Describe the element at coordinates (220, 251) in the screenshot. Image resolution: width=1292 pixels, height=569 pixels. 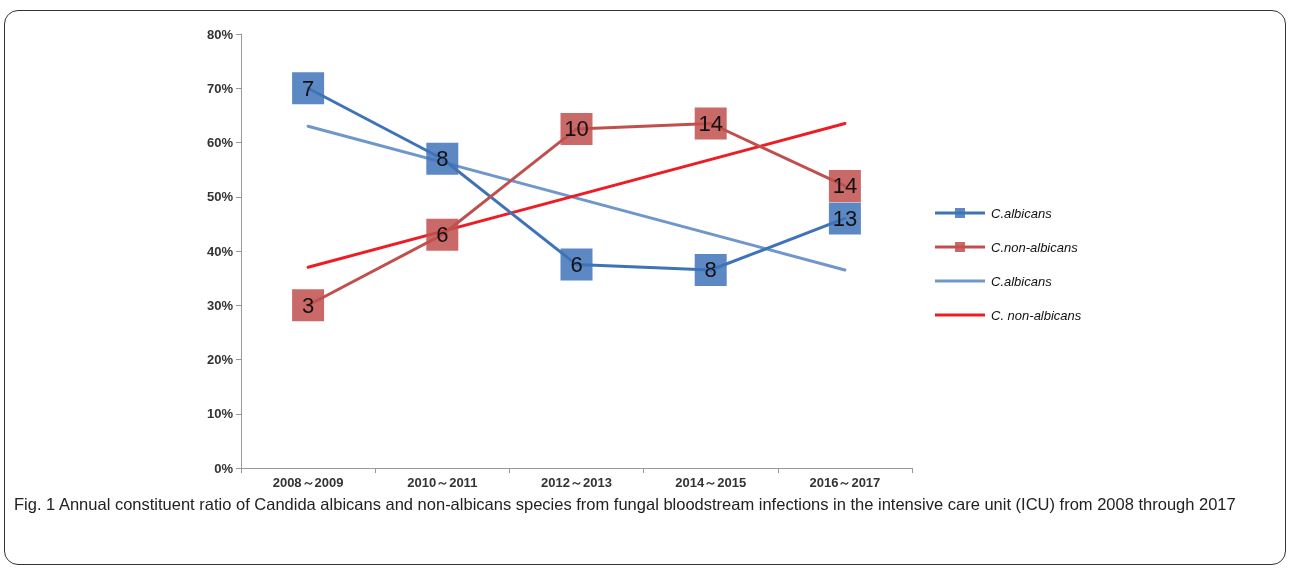
I see `y-tick-label: 40%` at that location.